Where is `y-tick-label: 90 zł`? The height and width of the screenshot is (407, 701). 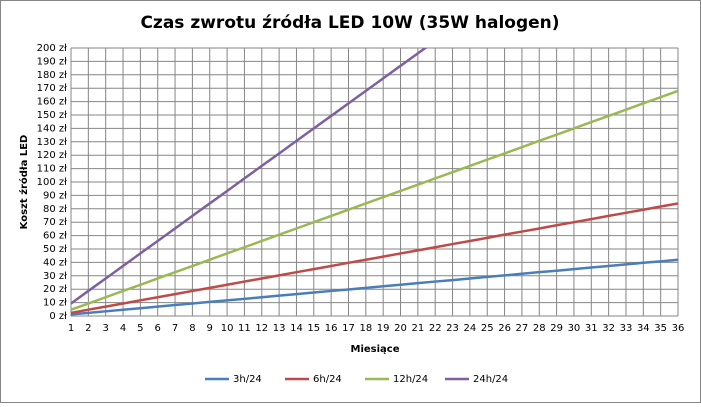 y-tick-label: 90 zł is located at coordinates (55, 195).